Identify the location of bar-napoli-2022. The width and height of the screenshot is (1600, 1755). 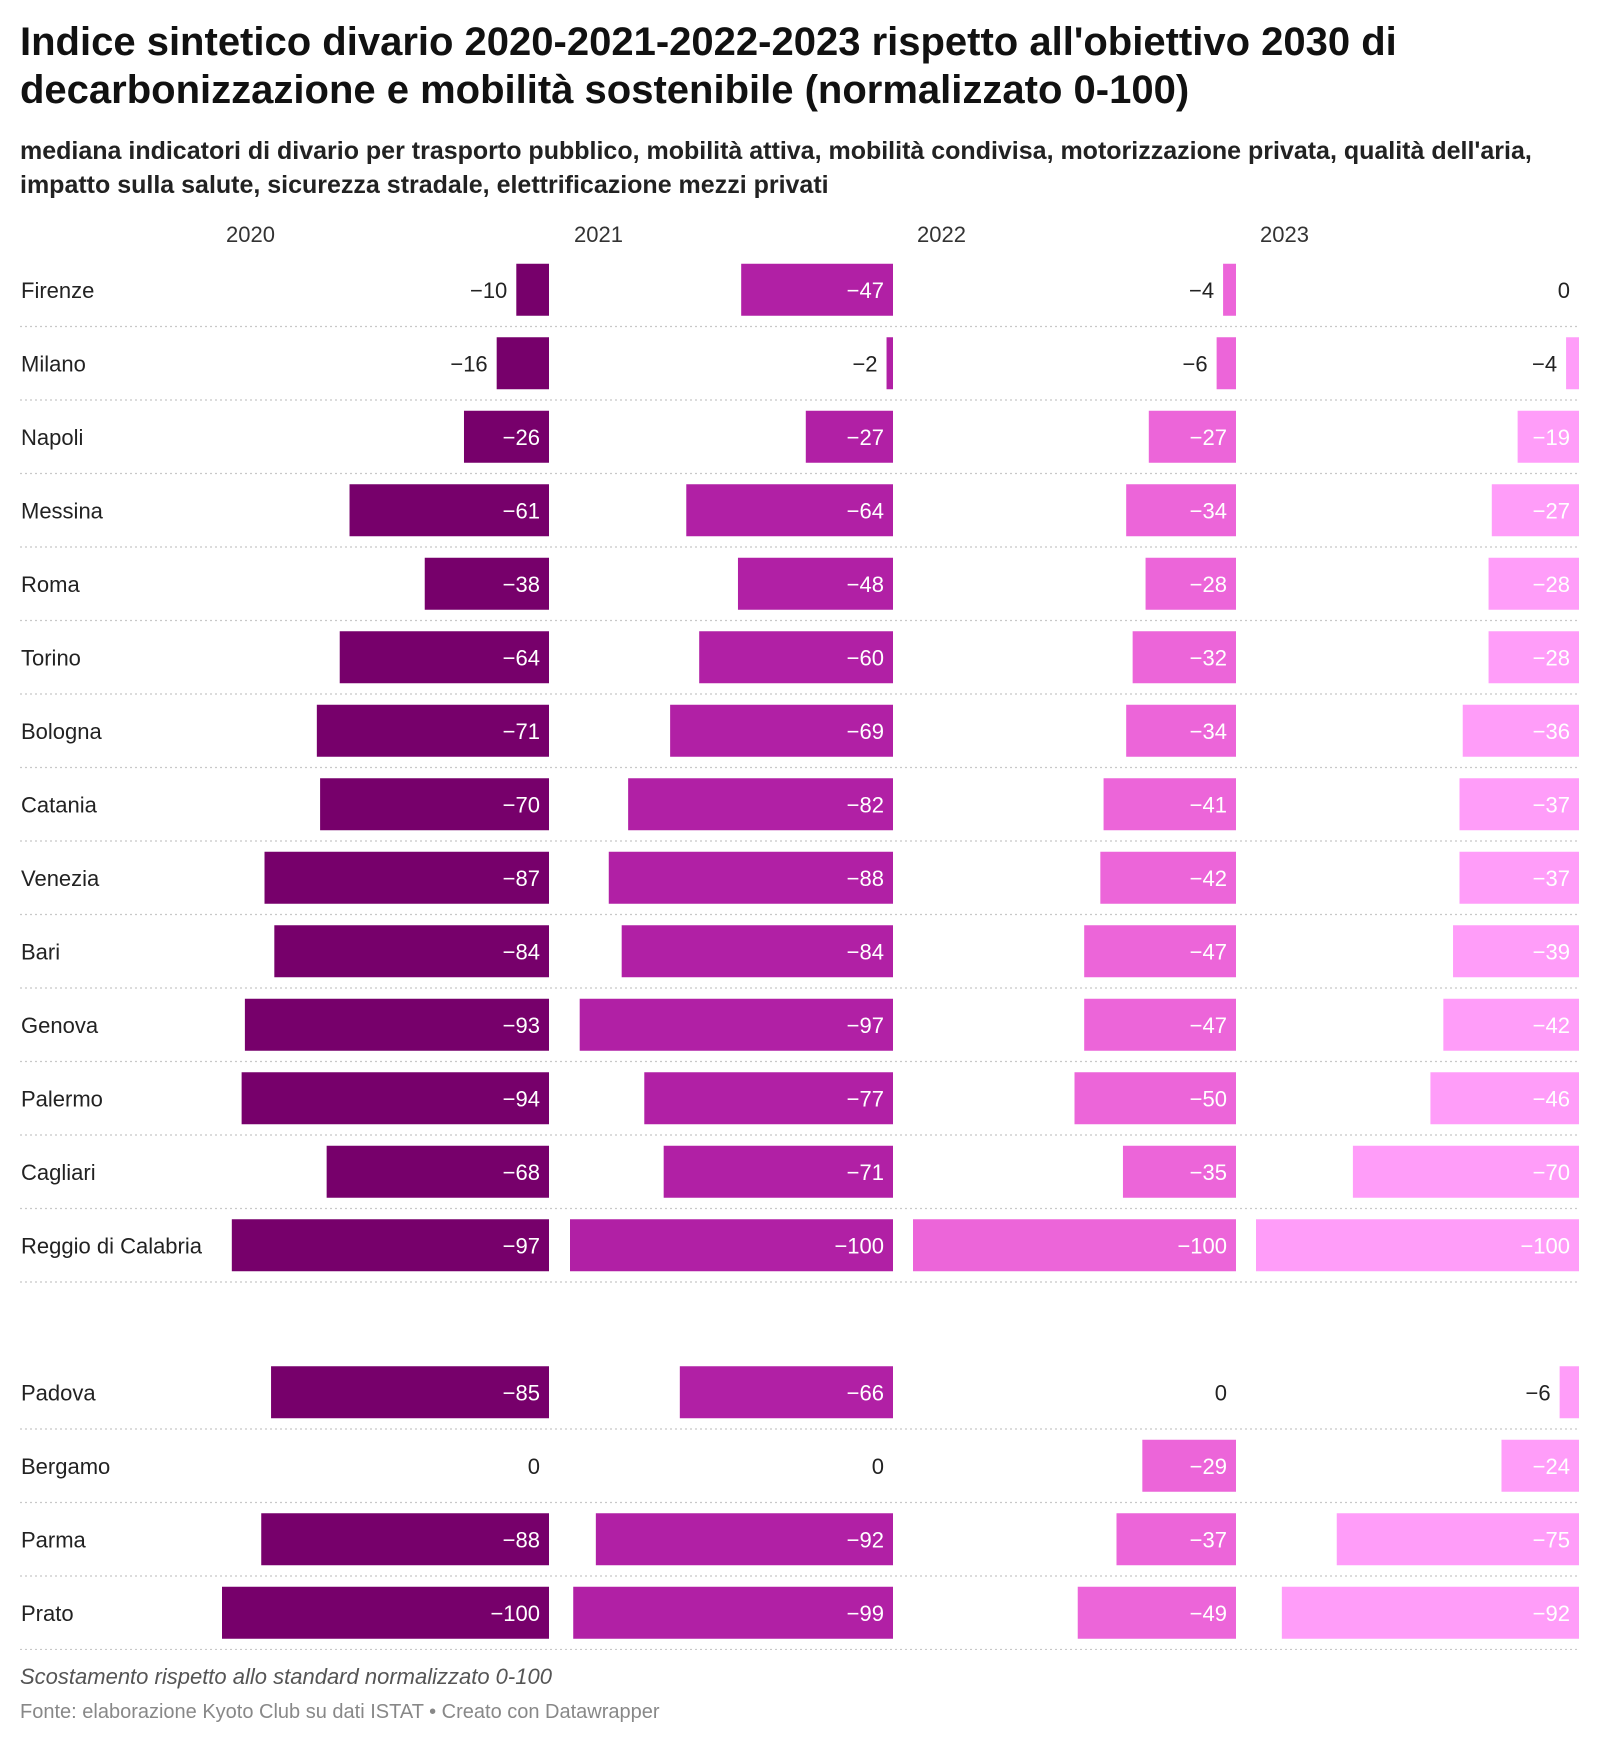
(1192, 436).